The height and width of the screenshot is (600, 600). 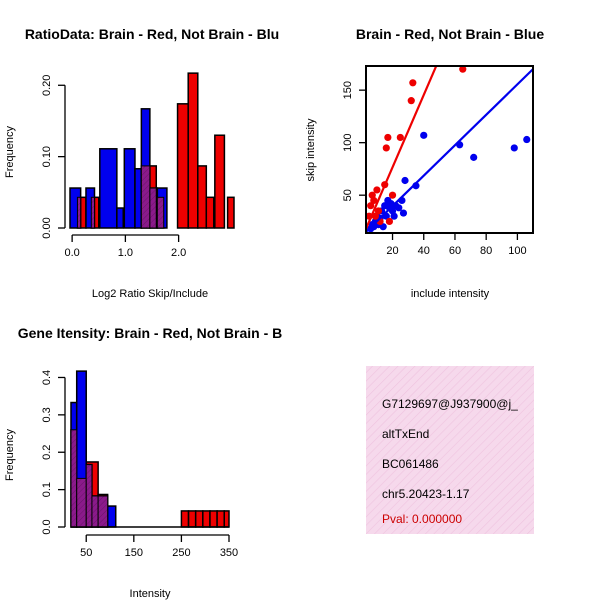 What do you see at coordinates (392, 251) in the screenshot?
I see `scatter-x-tick-label: 20` at bounding box center [392, 251].